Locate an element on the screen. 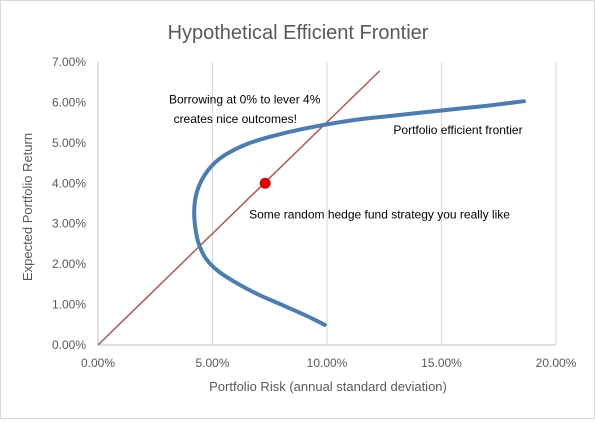 The height and width of the screenshot is (423, 595). y-tick-label: 5.00% is located at coordinates (69, 143).